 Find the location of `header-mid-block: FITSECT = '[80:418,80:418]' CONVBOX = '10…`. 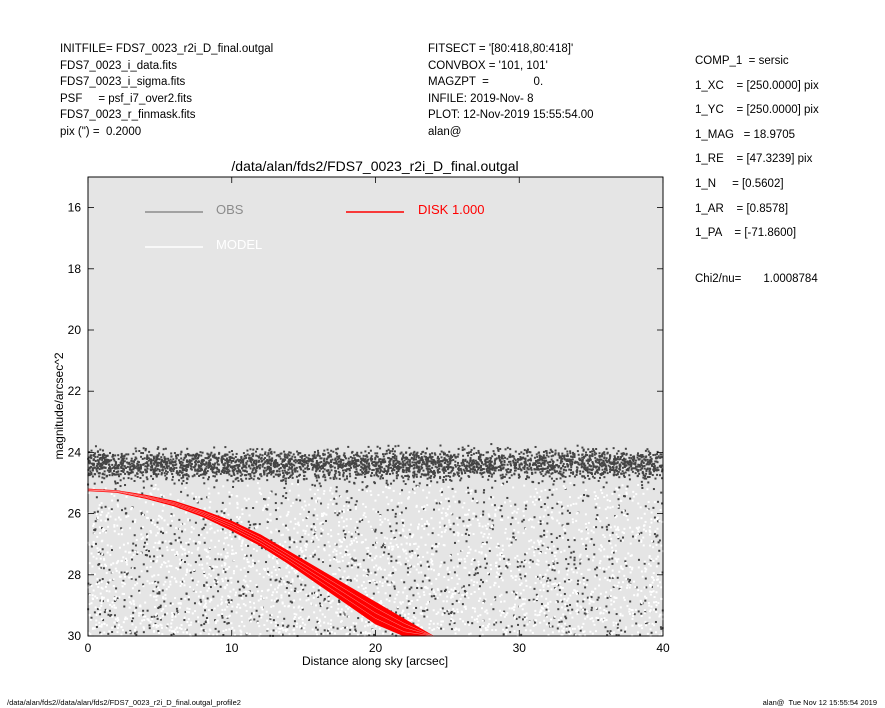

header-mid-block: FITSECT = '[80:418,80:418]' CONVBOX = '10… is located at coordinates (511, 91).